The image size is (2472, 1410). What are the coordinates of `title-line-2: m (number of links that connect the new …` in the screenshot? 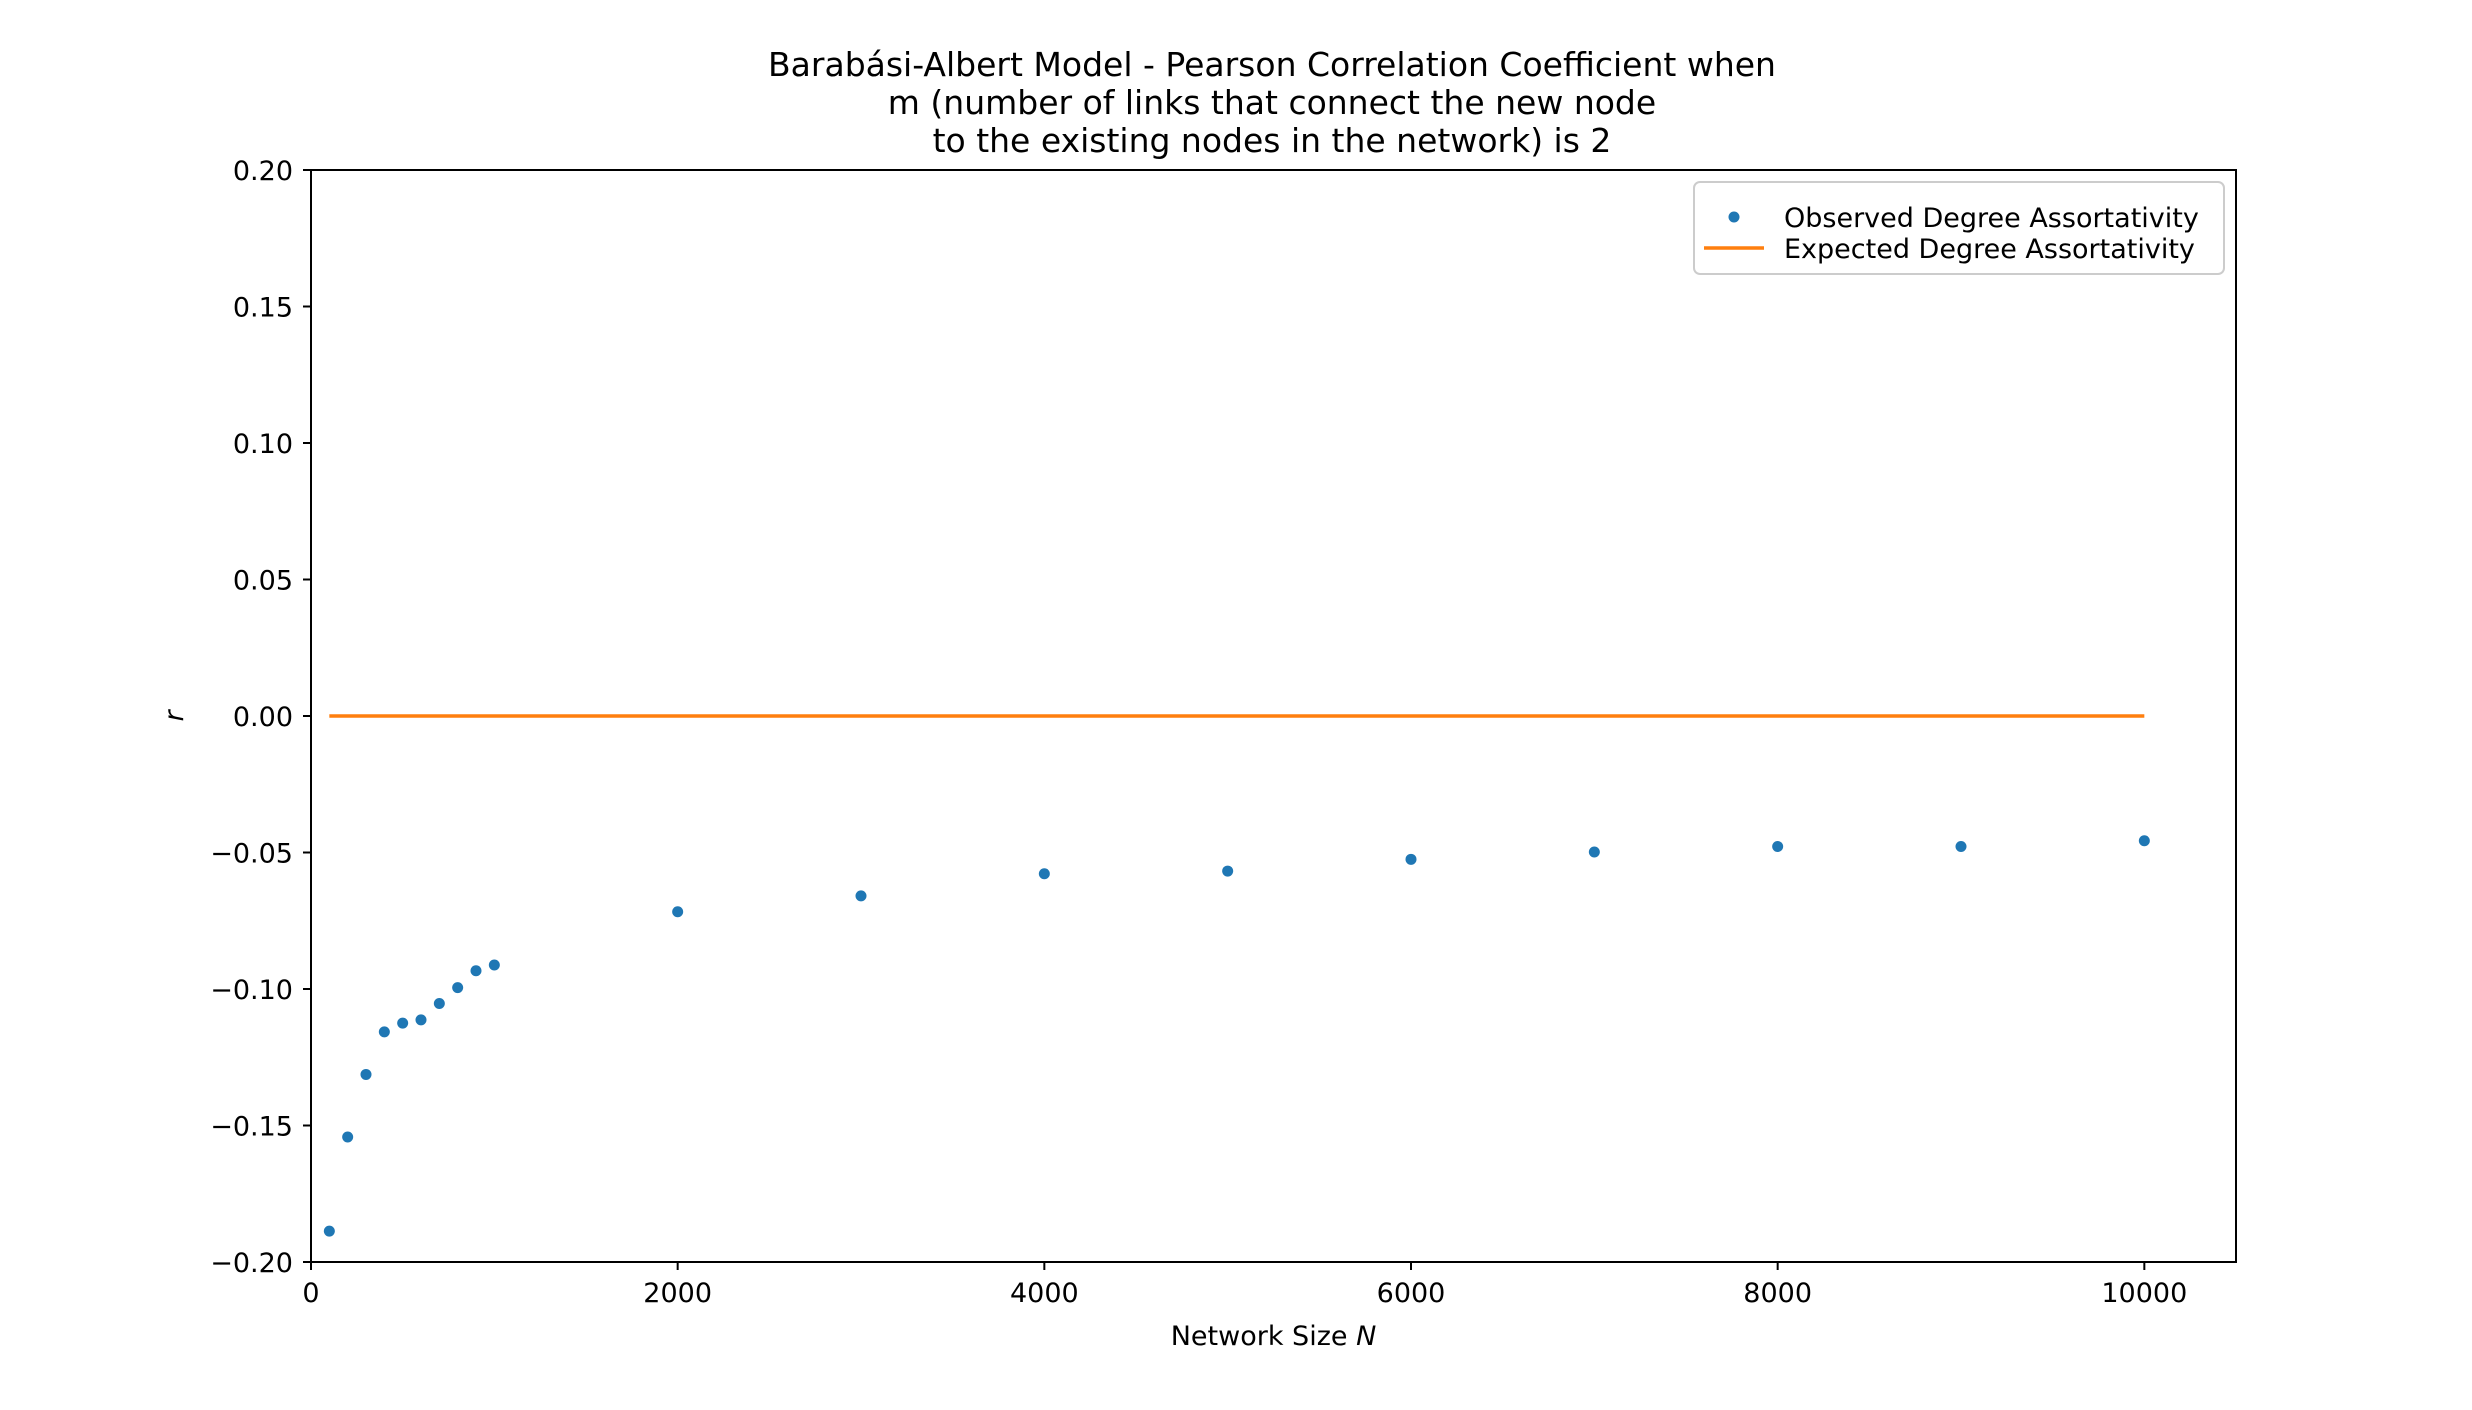 It's located at (1272, 102).